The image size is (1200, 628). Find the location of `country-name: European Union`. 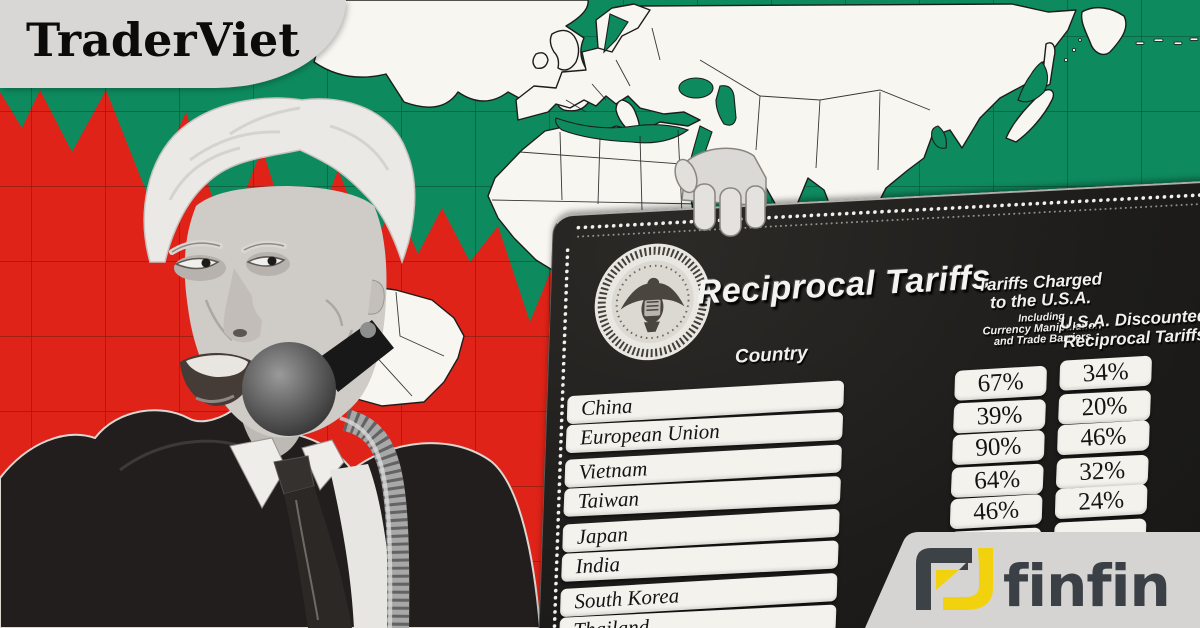

country-name: European Union is located at coordinates (650, 434).